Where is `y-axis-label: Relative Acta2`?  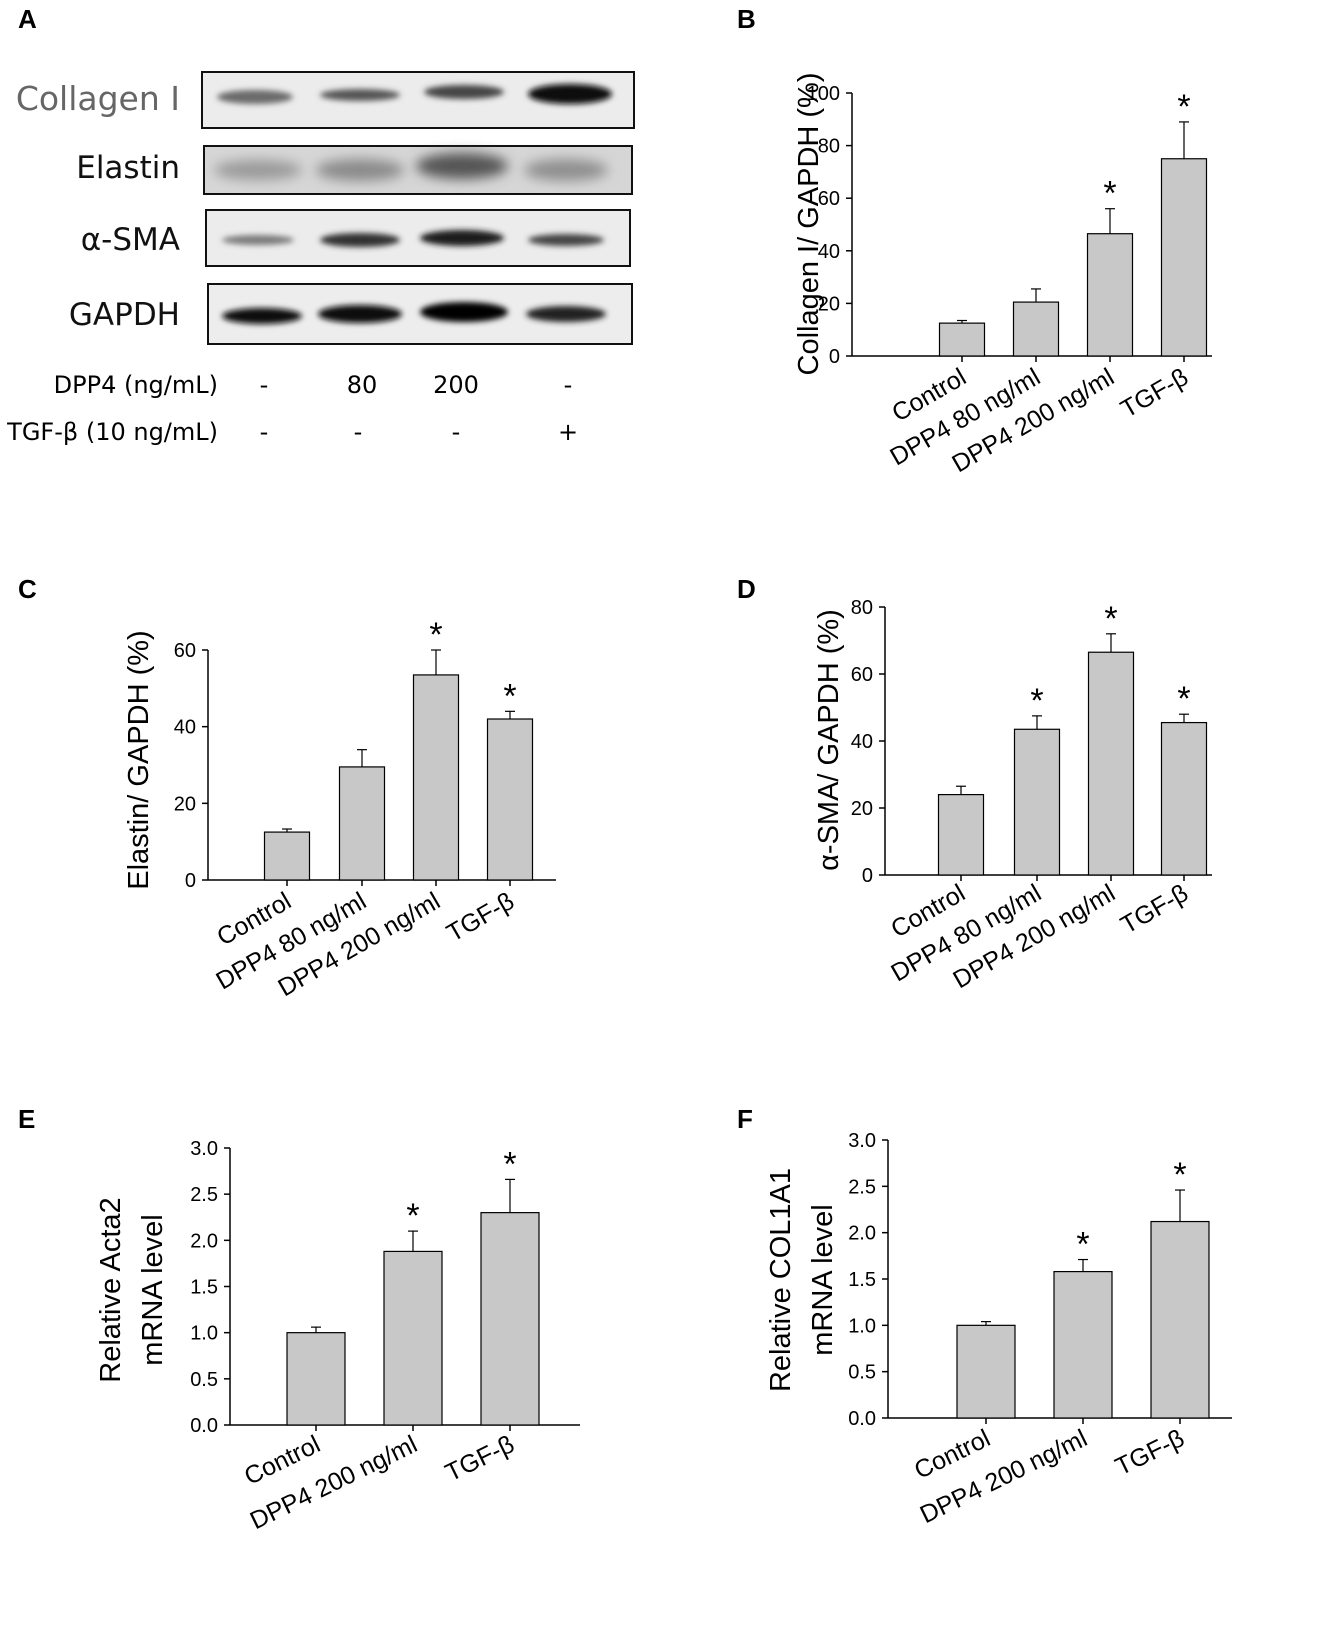 y-axis-label: Relative Acta2 is located at coordinates (111, 1289).